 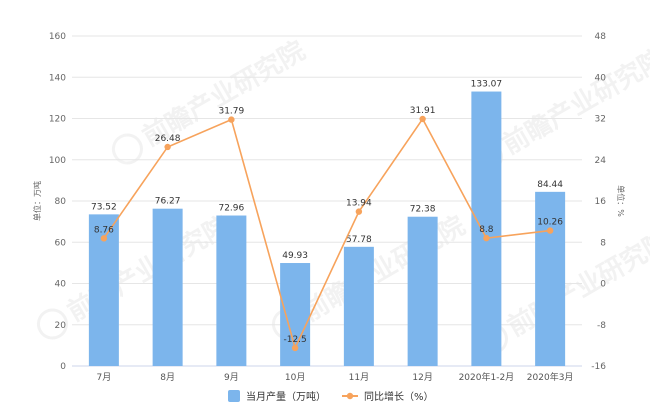 I want to click on y-left-tick-label: 0, so click(x=63, y=367).